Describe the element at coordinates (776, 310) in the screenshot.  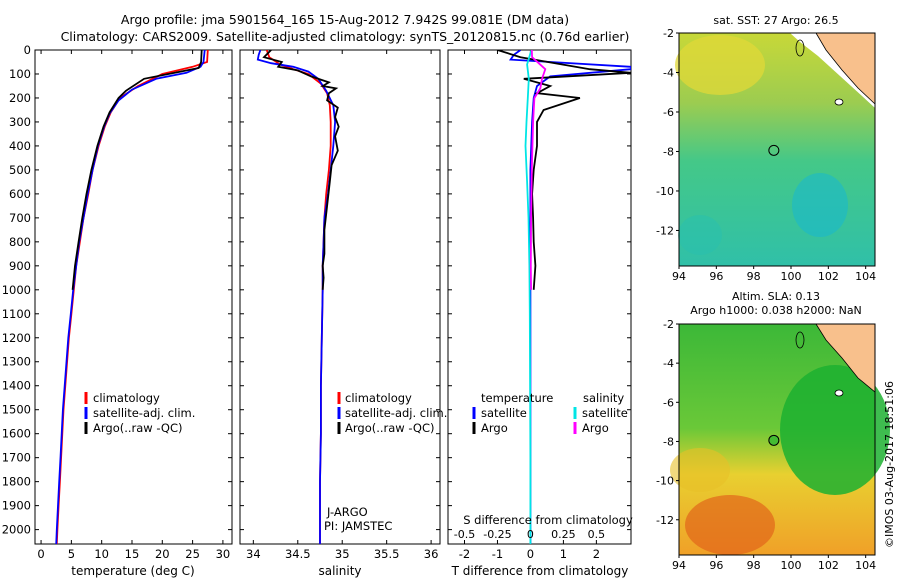
I see `sla-map-title-2: Argo h1000: 0.038 h2000: NaN` at that location.